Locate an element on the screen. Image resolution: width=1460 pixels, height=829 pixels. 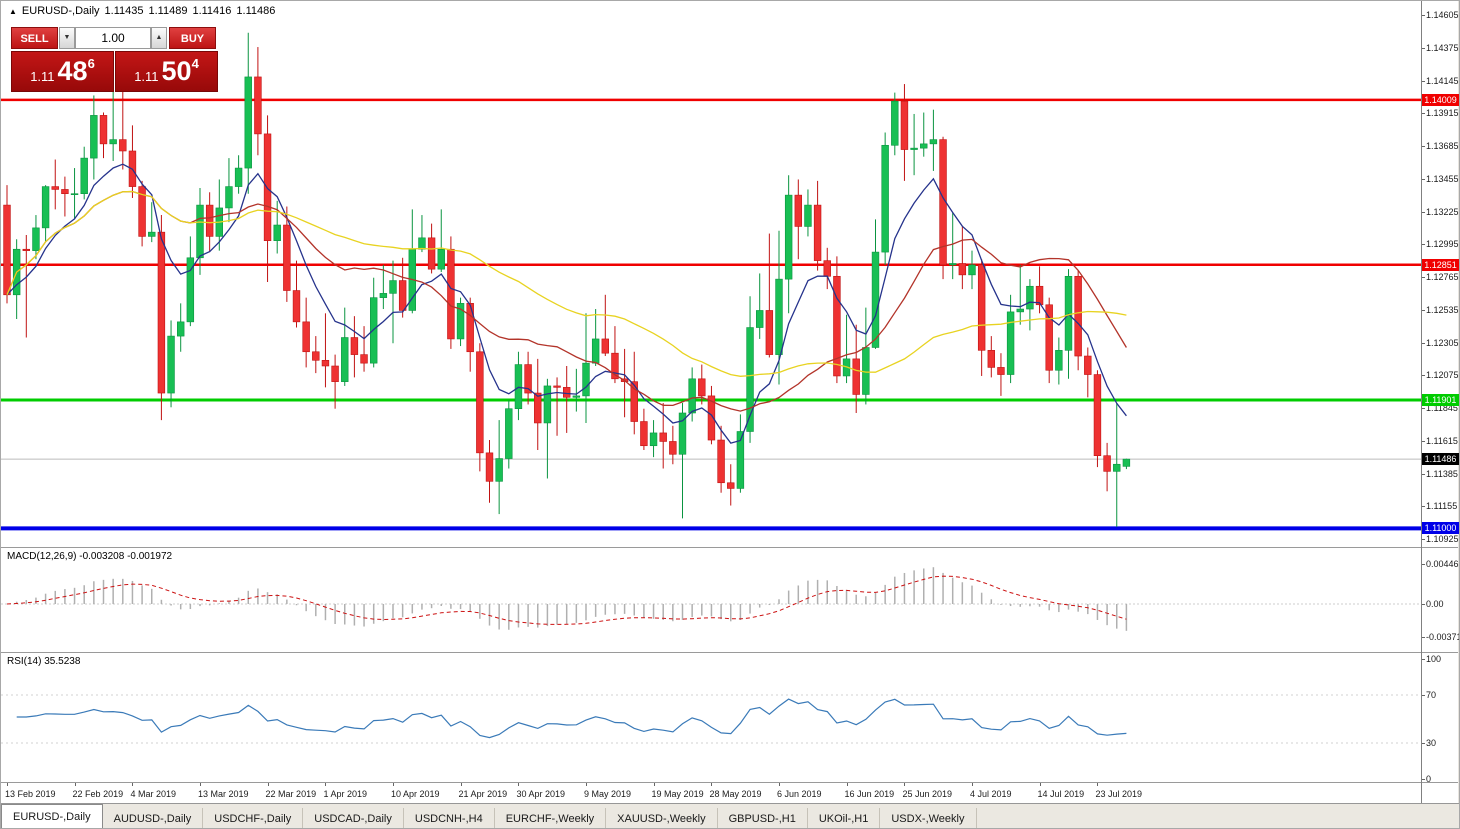
tab-usdcad-daily: USDCAD-,Daily is located at coordinates (353, 818).